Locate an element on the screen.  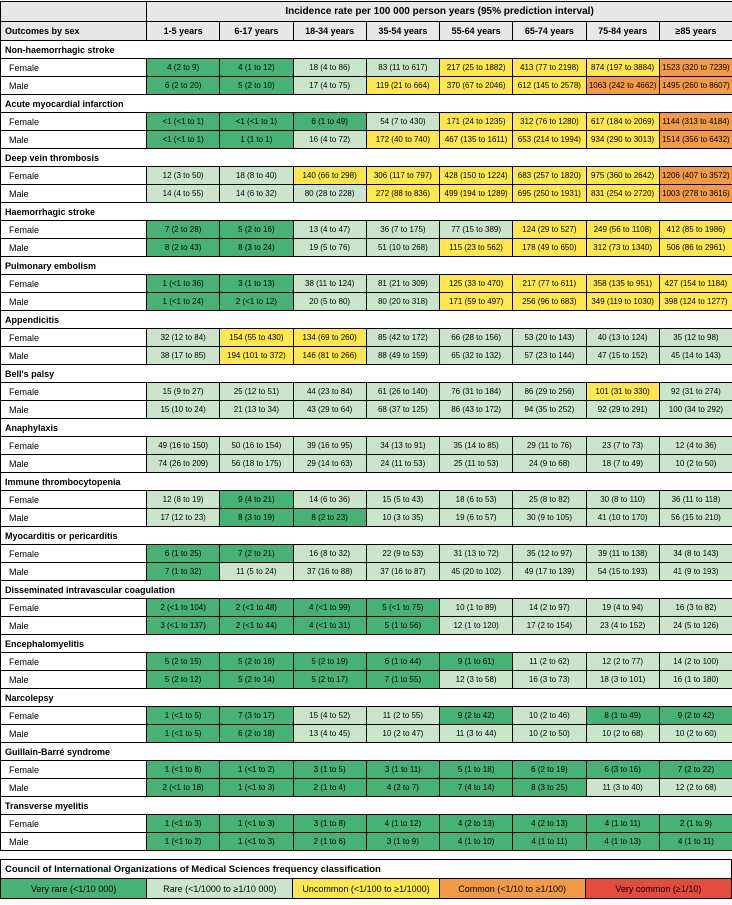
section-title: Pulmonary embolism is located at coordinates (366, 265).